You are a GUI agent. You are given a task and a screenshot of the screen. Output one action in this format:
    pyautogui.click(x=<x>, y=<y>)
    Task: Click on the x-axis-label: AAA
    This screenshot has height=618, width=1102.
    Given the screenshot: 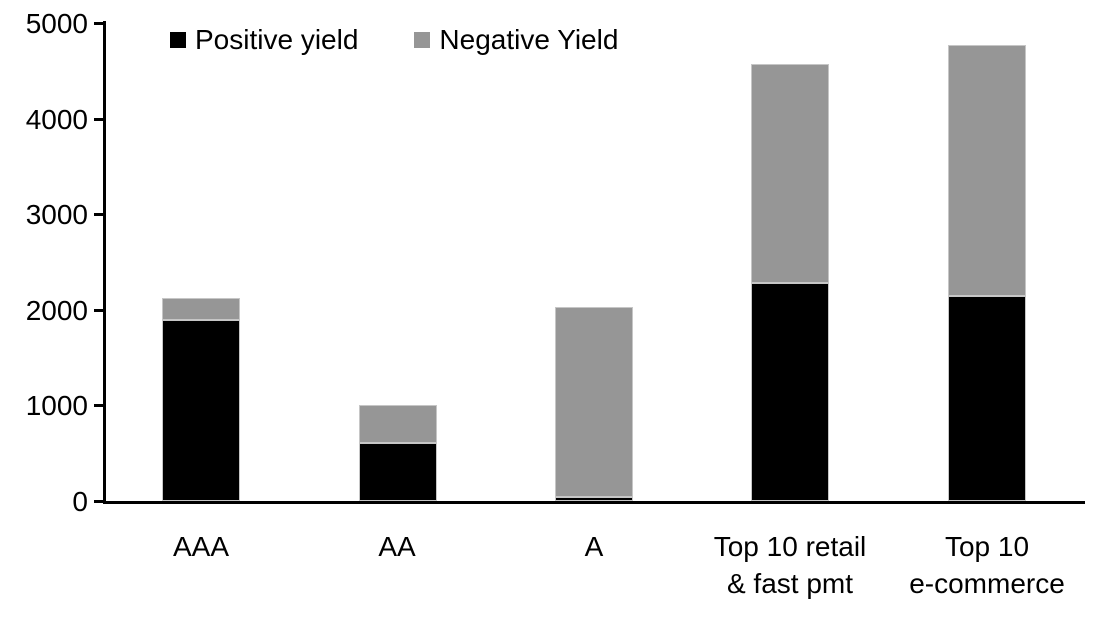 What is the action you would take?
    pyautogui.click(x=201, y=546)
    